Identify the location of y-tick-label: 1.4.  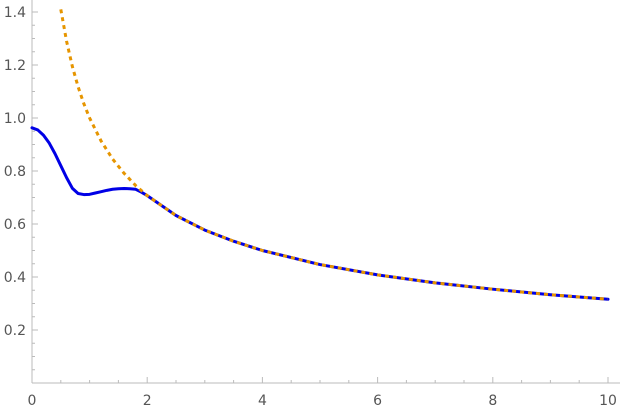
(15, 13).